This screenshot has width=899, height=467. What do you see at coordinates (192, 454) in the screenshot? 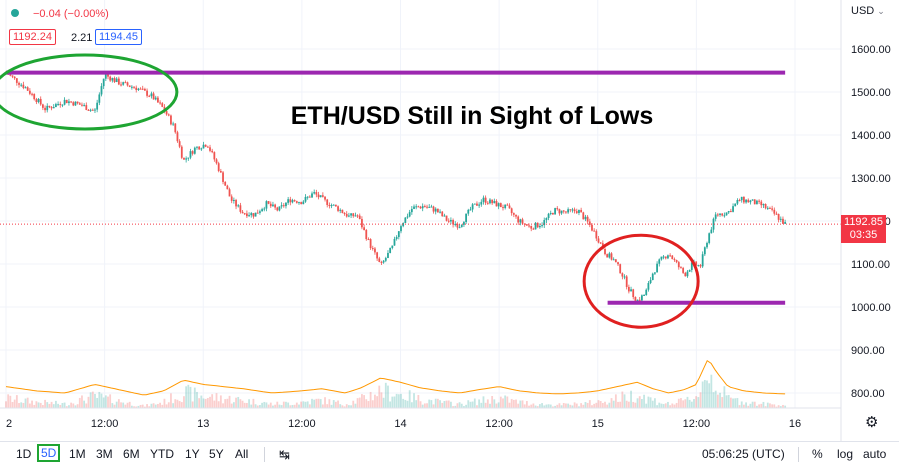
I see `range-1y: 1Y` at bounding box center [192, 454].